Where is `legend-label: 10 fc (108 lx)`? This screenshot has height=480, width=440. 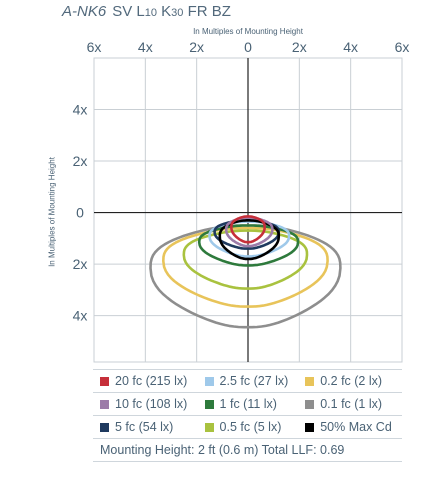
legend-label: 10 fc (108 lx) is located at coordinates (151, 404).